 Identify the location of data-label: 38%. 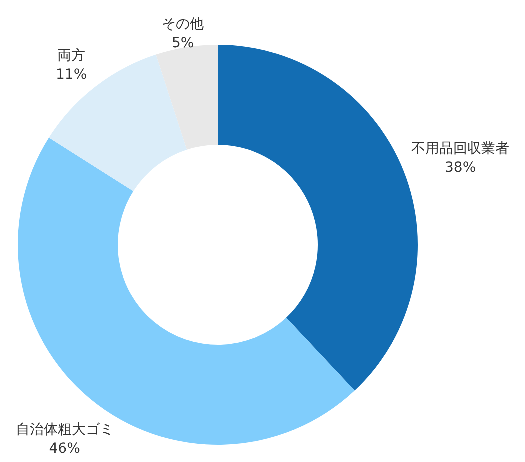
(460, 168).